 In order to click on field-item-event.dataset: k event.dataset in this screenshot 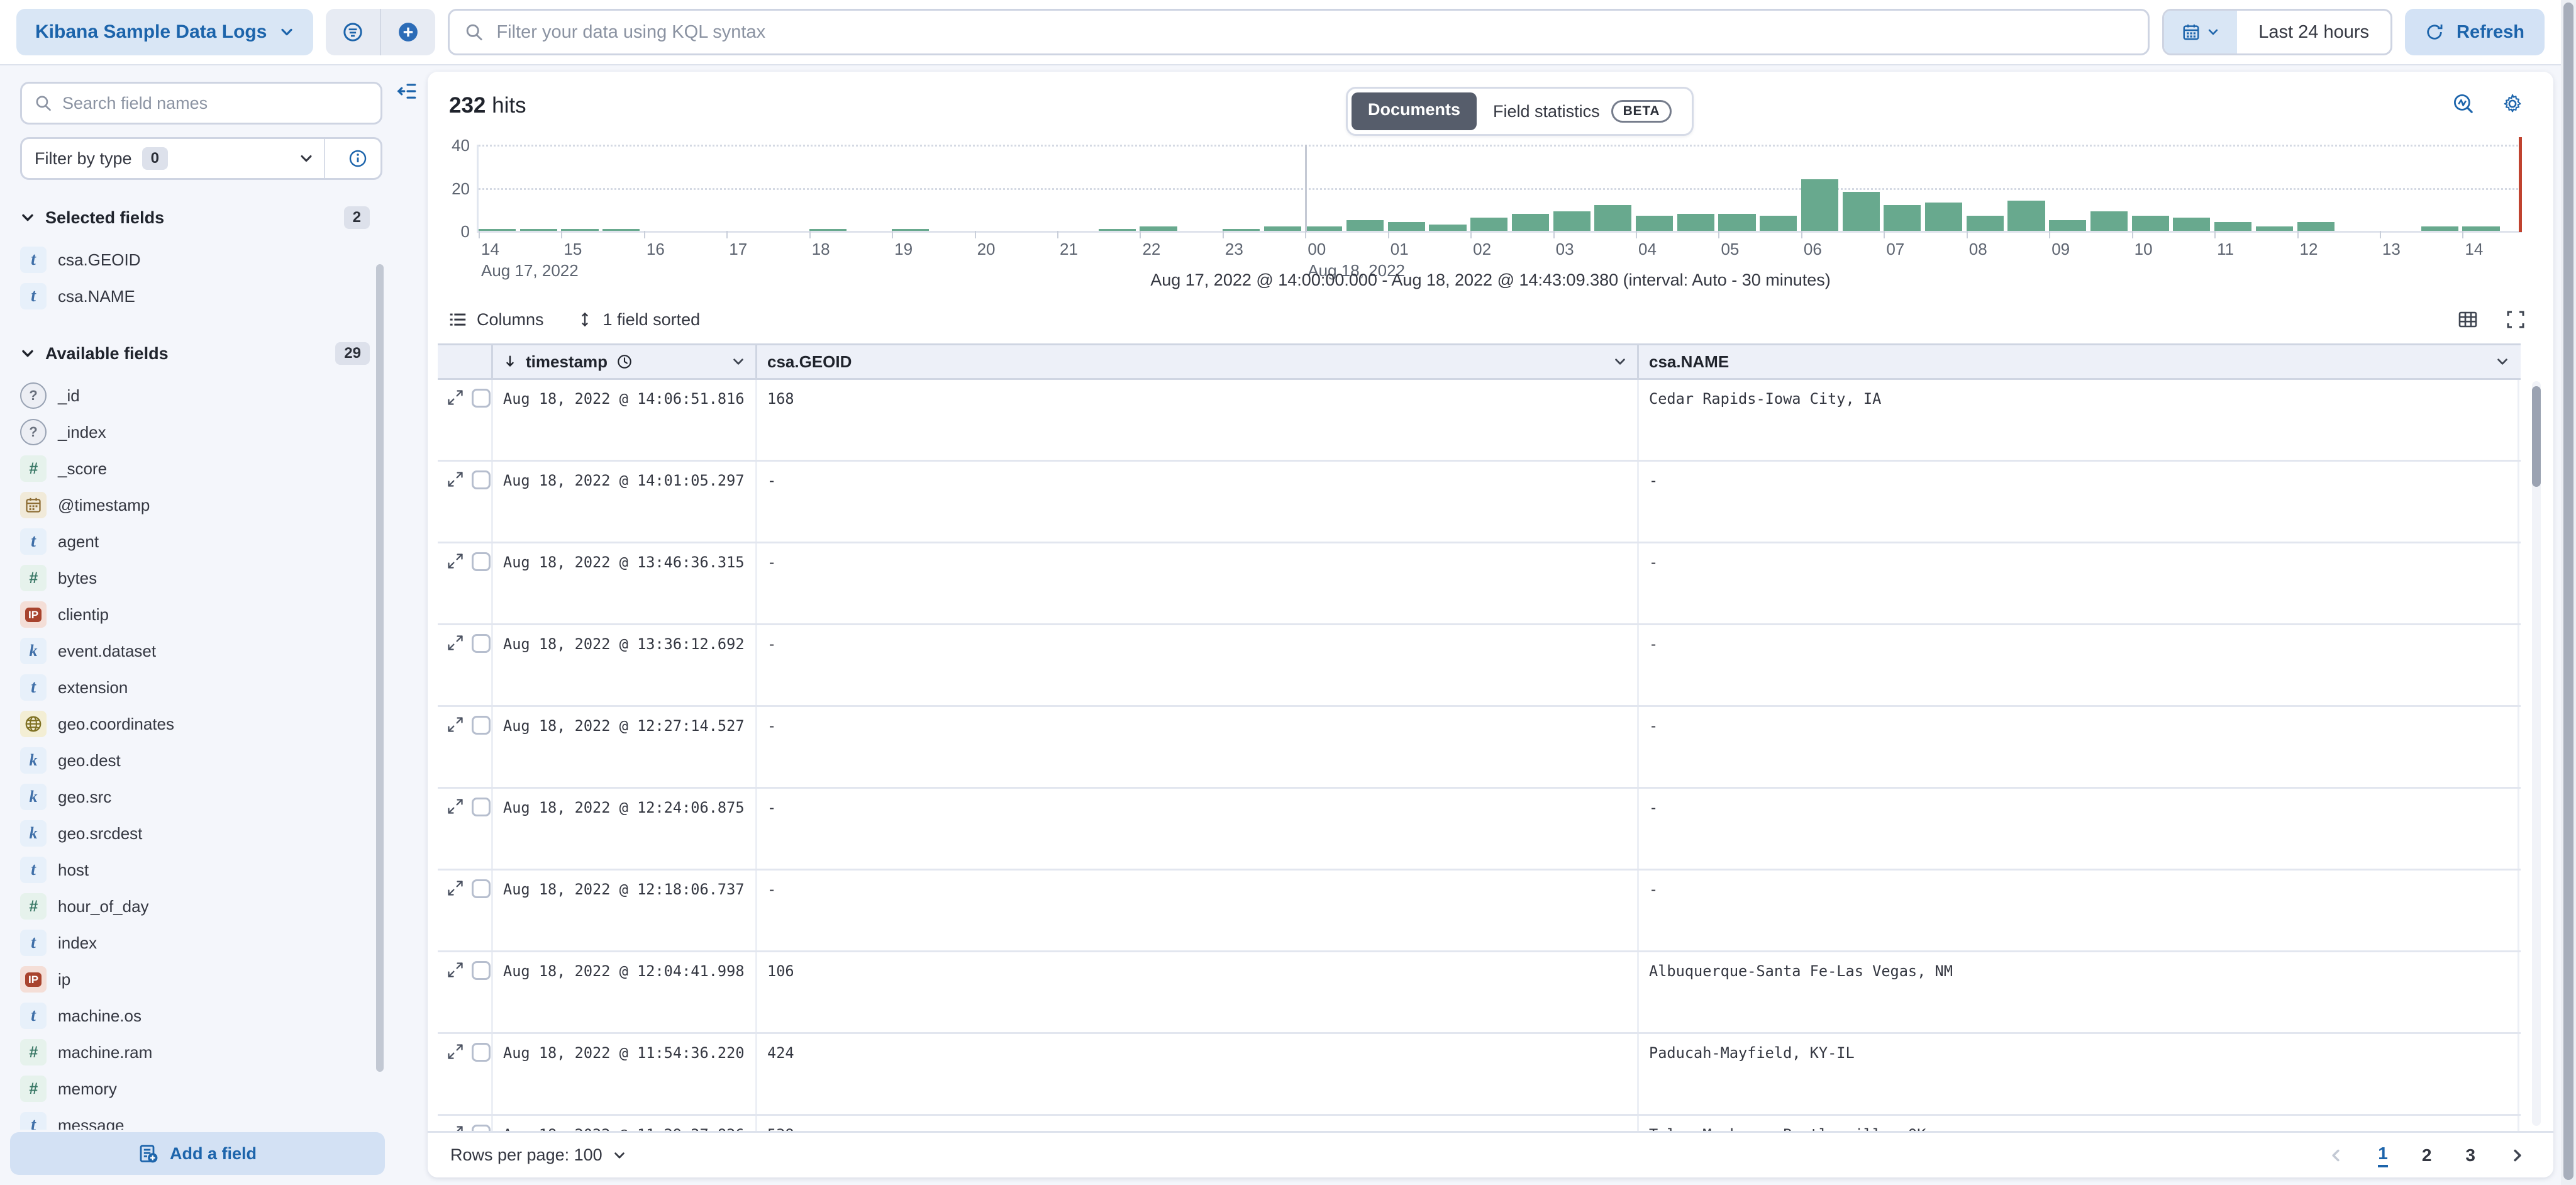, I will do `click(195, 651)`.